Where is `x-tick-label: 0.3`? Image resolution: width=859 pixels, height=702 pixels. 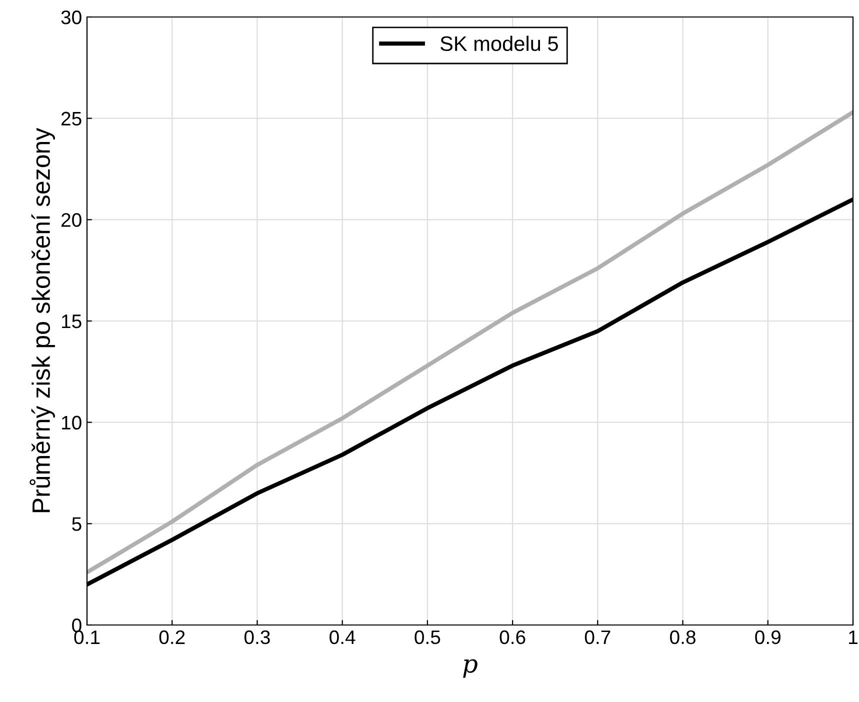
x-tick-label: 0.3 is located at coordinates (257, 637).